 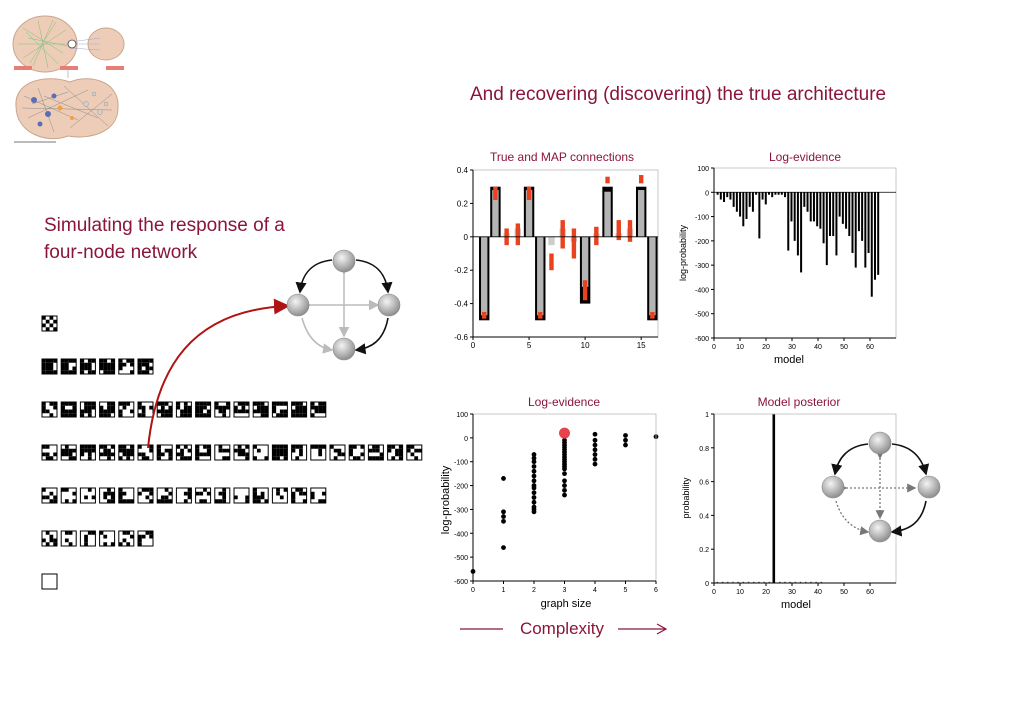 What do you see at coordinates (641, 345) in the screenshot?
I see `x-tick-label: 15` at bounding box center [641, 345].